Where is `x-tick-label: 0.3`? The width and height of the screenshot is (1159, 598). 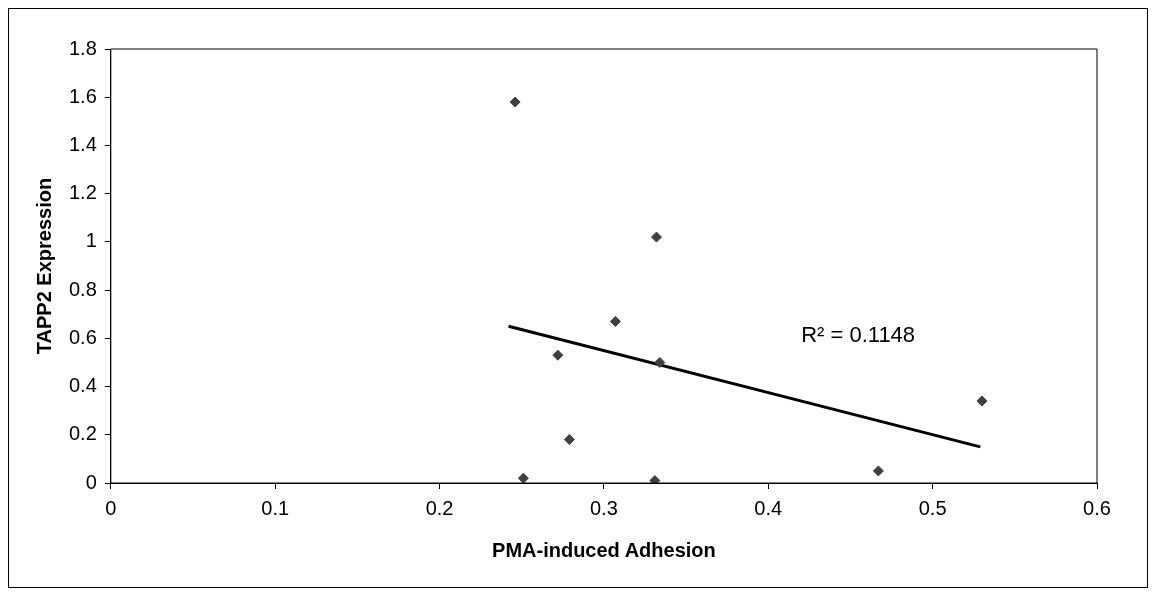
x-tick-label: 0.3 is located at coordinates (604, 507).